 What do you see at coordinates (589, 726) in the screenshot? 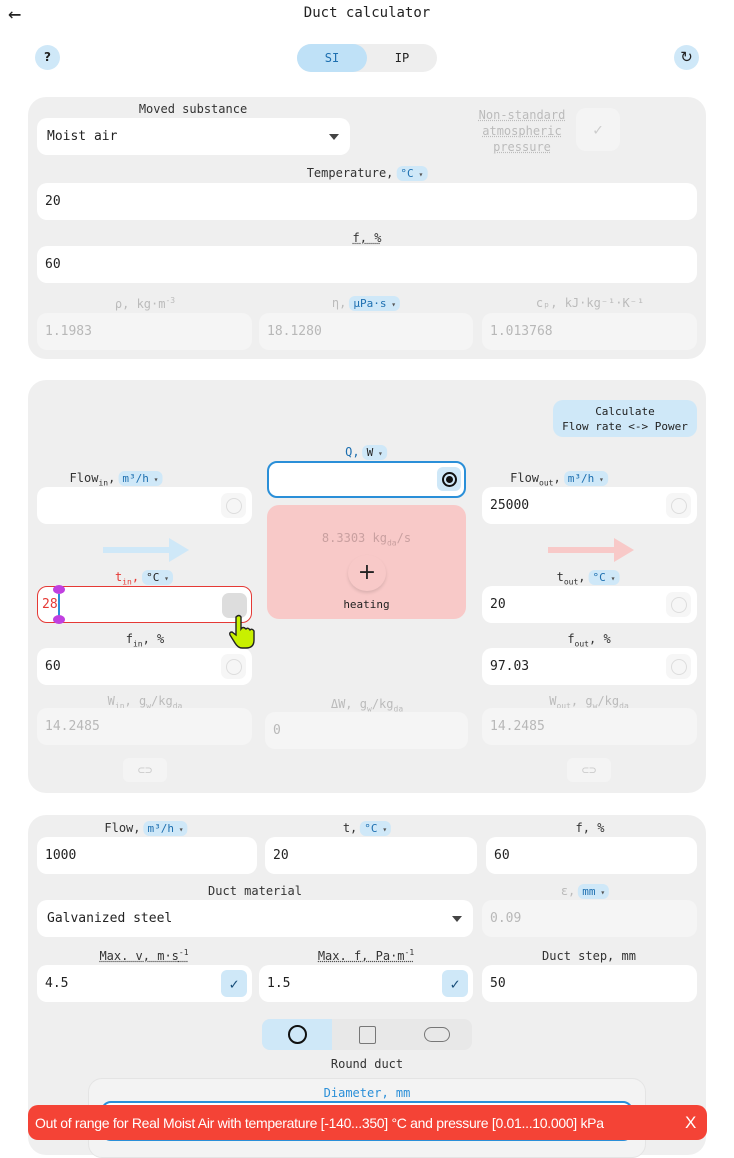
I see `w-out-output: 14.2485` at bounding box center [589, 726].